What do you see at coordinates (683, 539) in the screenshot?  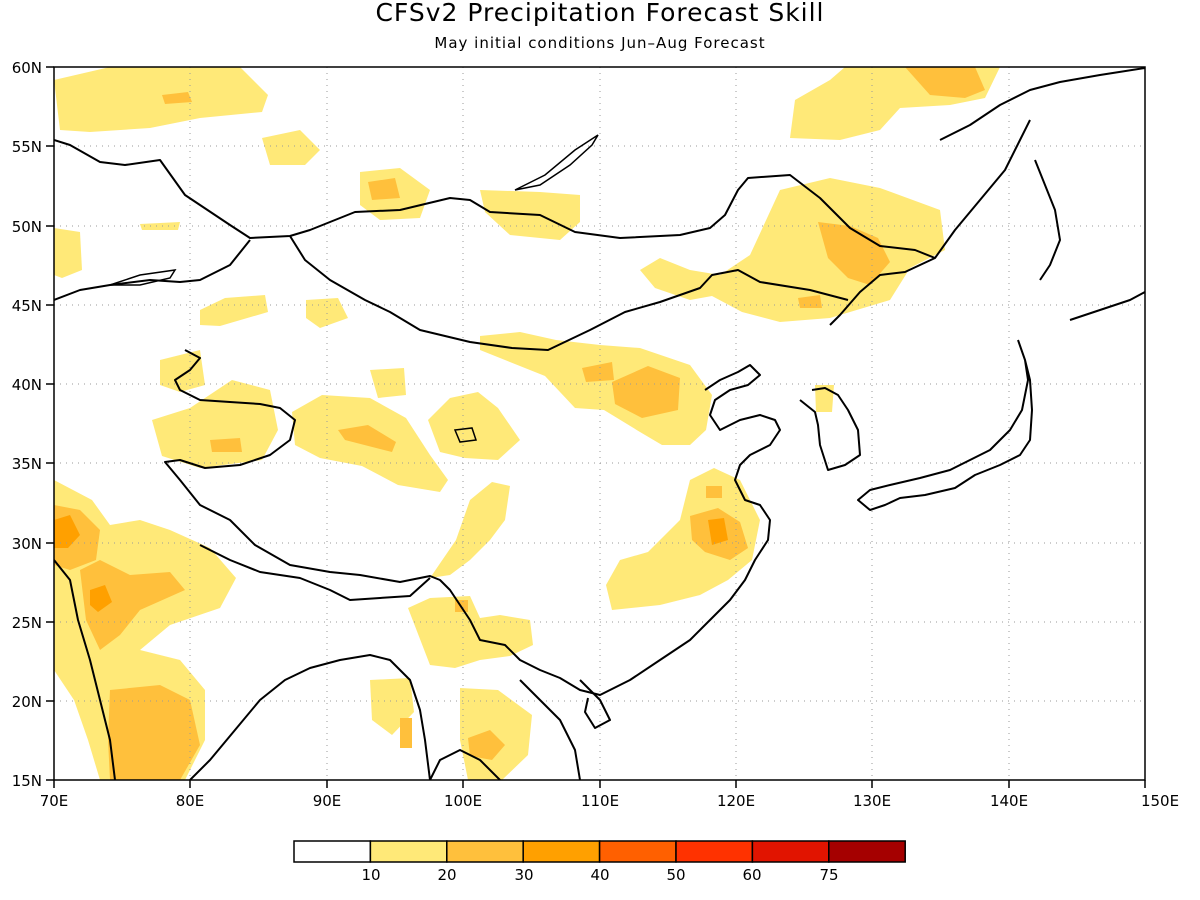 I see `shade-east-china` at bounding box center [683, 539].